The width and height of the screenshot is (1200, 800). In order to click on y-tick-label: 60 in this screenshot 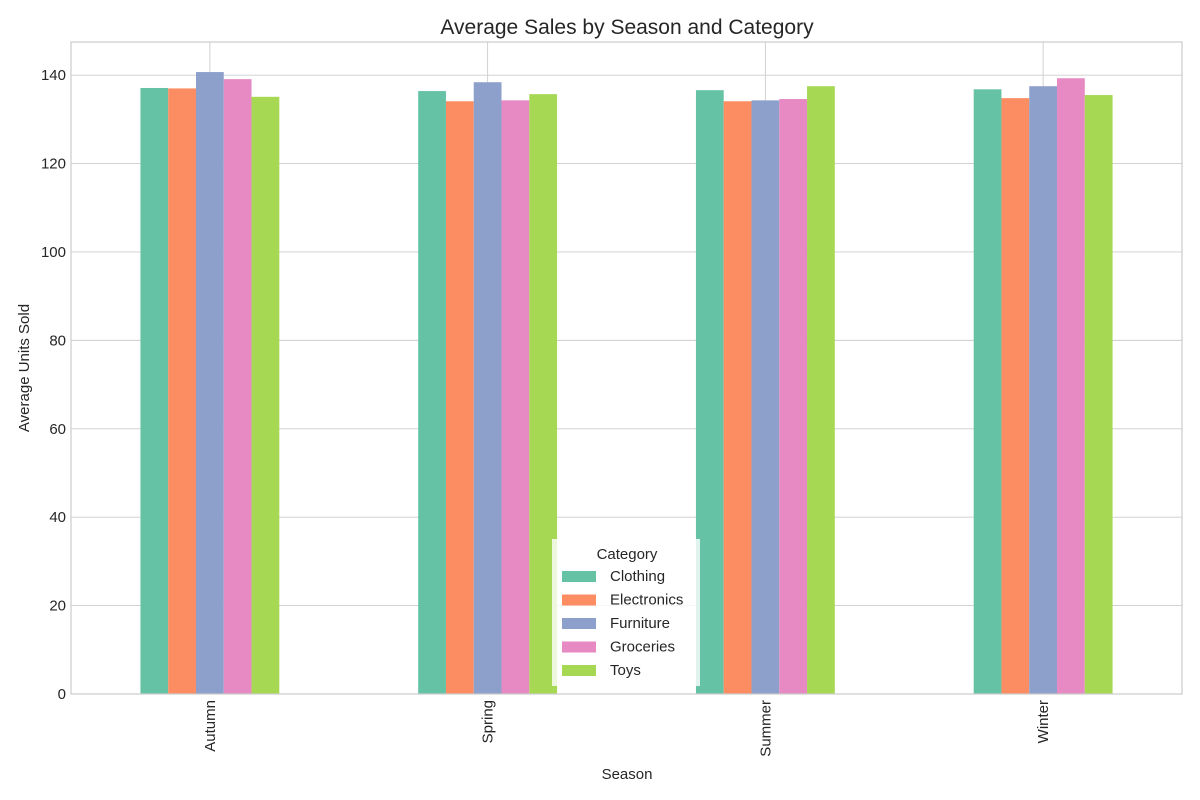, I will do `click(57, 429)`.